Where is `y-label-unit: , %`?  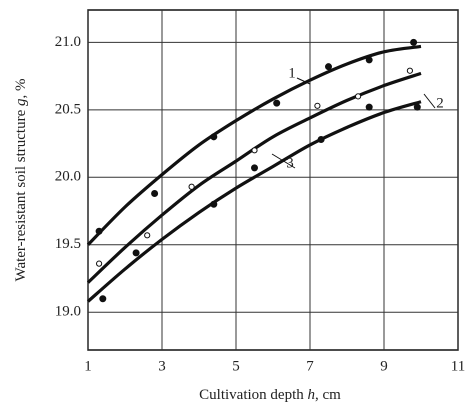 y-label-unit: , % is located at coordinates (21, 88).